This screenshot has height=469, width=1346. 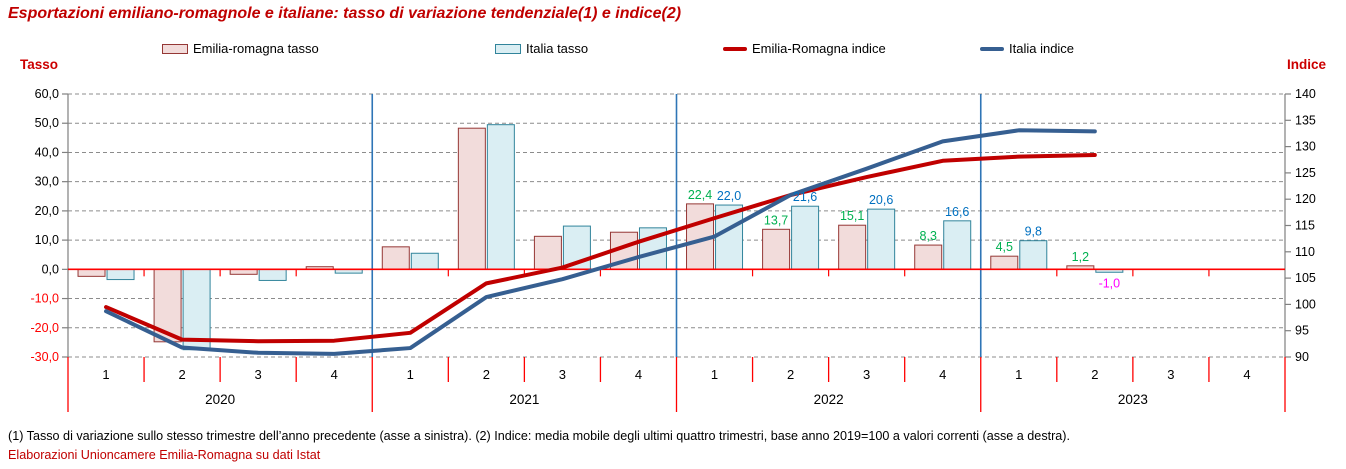 I want to click on legend-label: Emilia-Romagna indice, so click(x=819, y=48).